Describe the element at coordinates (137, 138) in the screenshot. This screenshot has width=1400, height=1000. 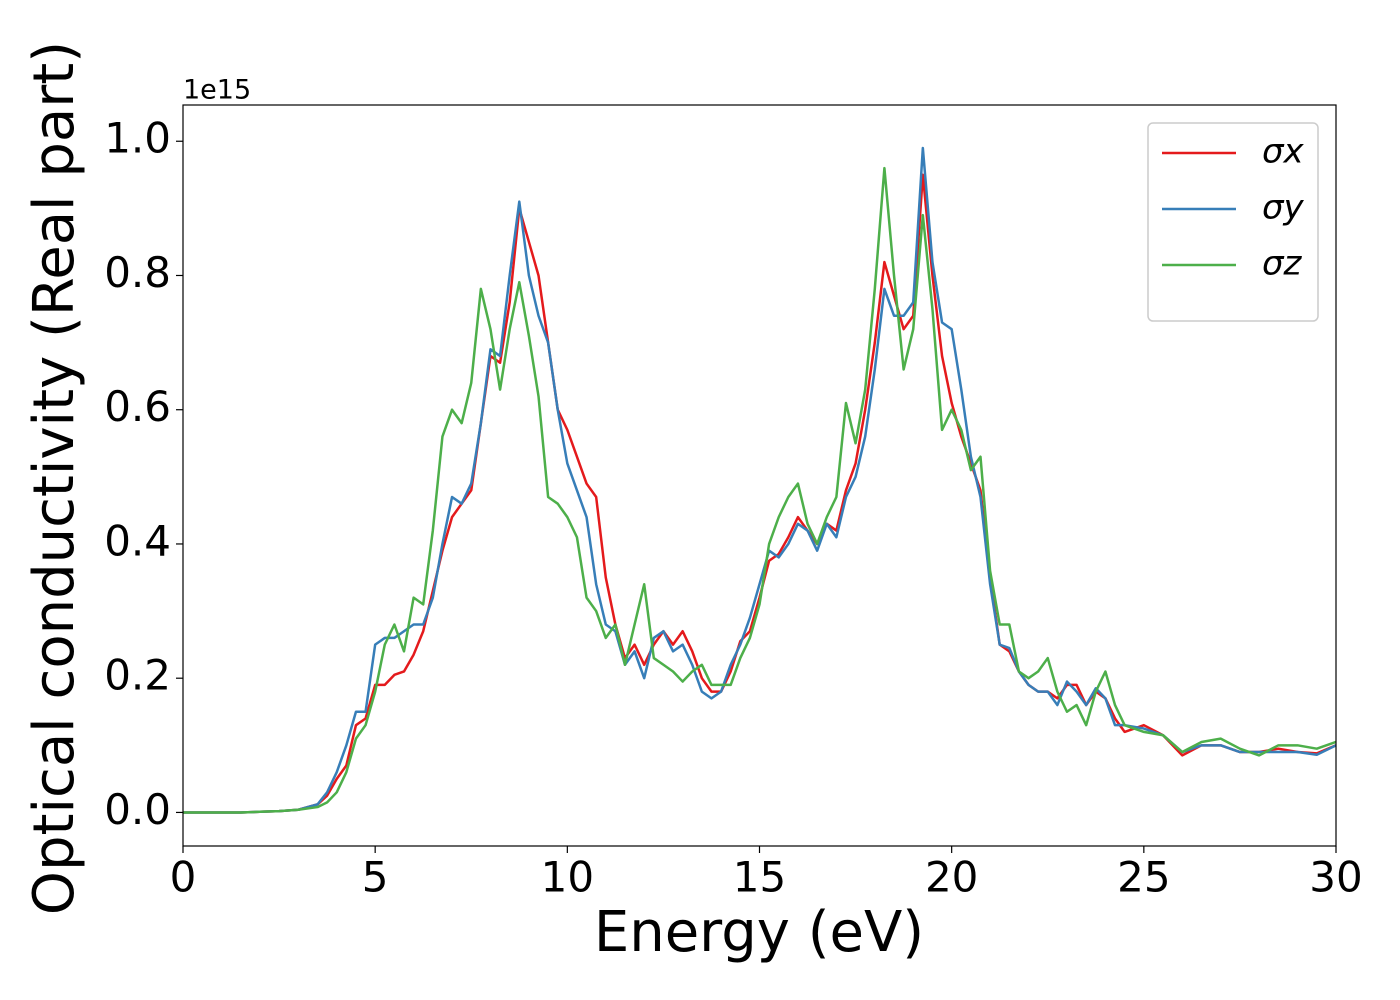
I see `y-tick-label: 1.0` at that location.